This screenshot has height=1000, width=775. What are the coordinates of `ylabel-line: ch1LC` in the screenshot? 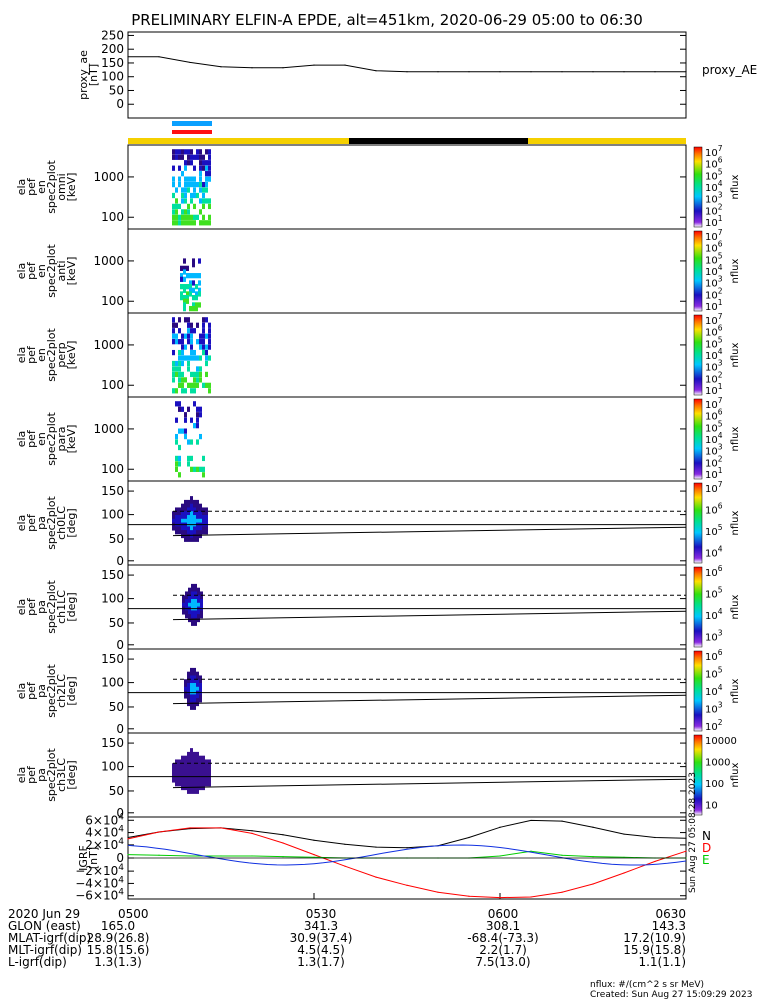 It's located at (61, 607).